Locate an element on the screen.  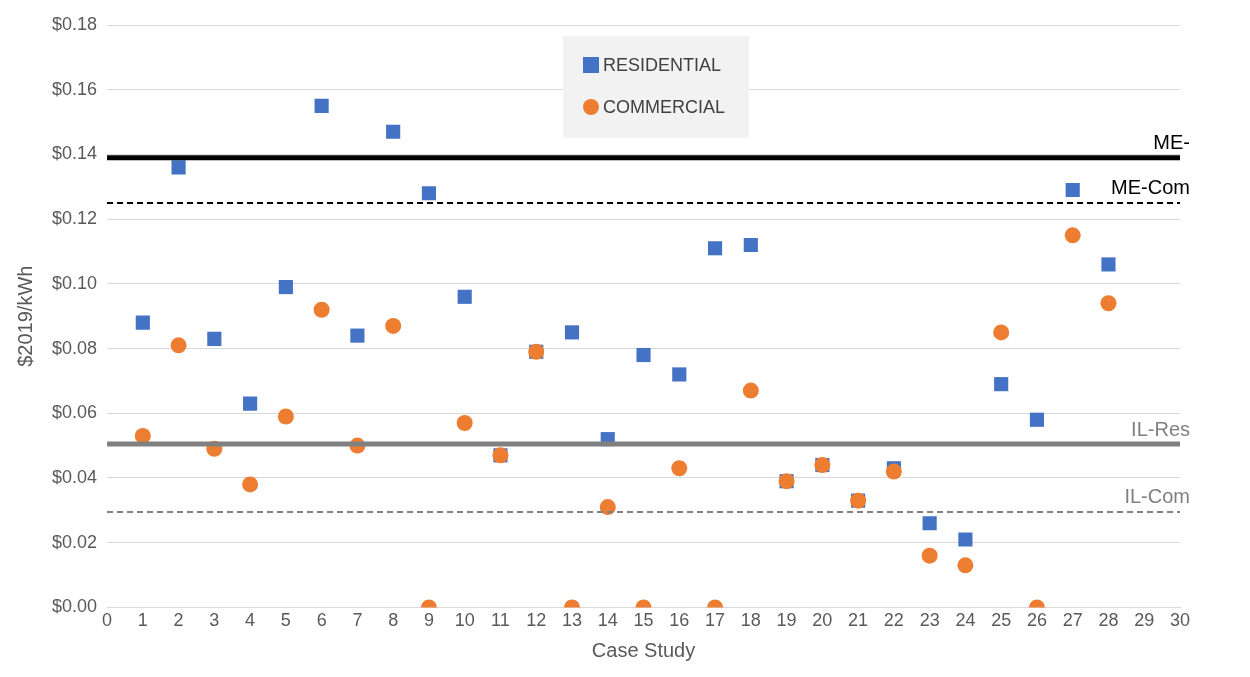
x-tick-label: 1 is located at coordinates (142, 620).